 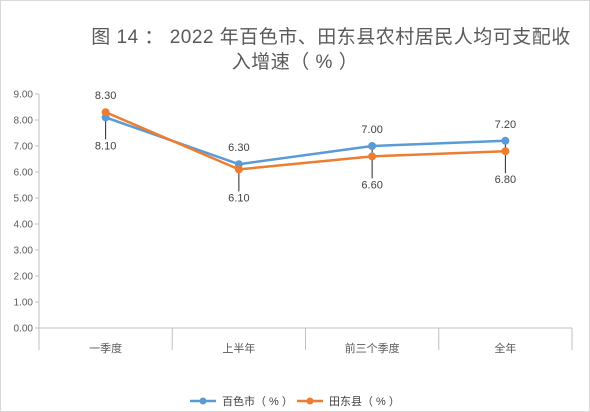 What do you see at coordinates (24, 147) in the screenshot?
I see `y-tick-label: 7.00` at bounding box center [24, 147].